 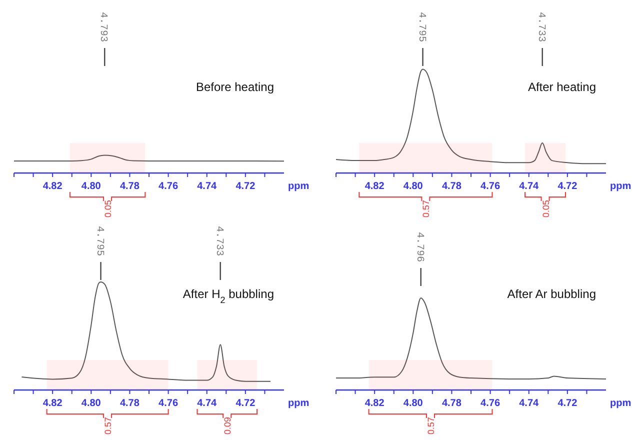 What do you see at coordinates (235, 87) in the screenshot?
I see `chart-title: Before heating` at bounding box center [235, 87].